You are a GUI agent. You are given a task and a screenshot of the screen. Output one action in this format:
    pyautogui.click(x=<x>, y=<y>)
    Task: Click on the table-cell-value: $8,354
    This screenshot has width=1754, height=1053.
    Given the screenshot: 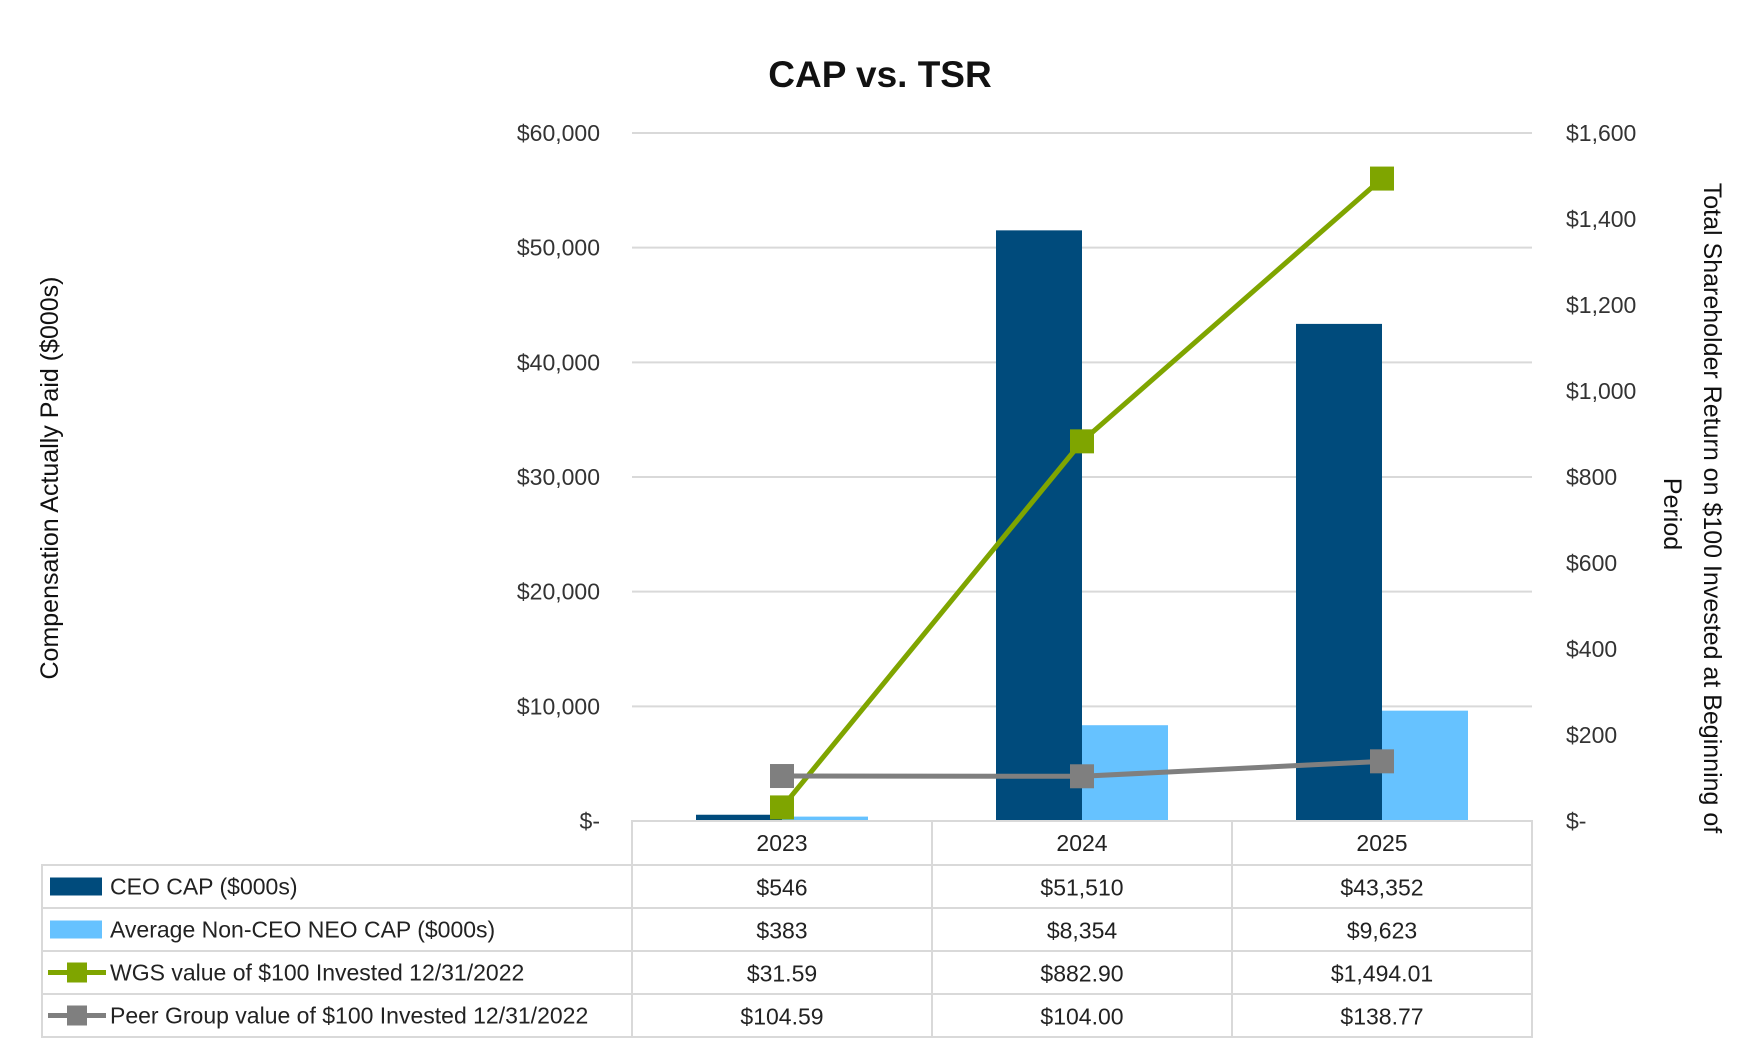 What is the action you would take?
    pyautogui.click(x=1082, y=931)
    